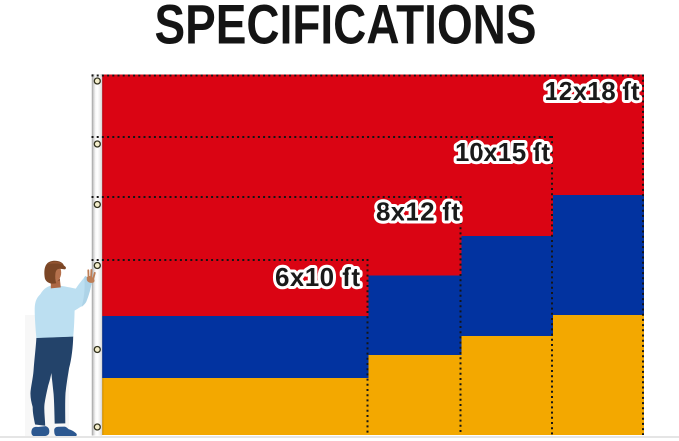 This screenshot has height=441, width=679. I want to click on svg-text: 6x10 ft, so click(317, 277).